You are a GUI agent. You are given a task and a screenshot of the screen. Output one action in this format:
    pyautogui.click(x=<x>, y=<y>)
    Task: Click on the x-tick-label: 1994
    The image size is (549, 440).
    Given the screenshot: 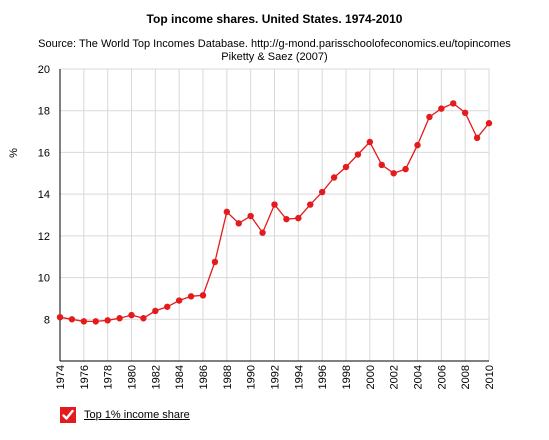 What is the action you would take?
    pyautogui.click(x=299, y=377)
    